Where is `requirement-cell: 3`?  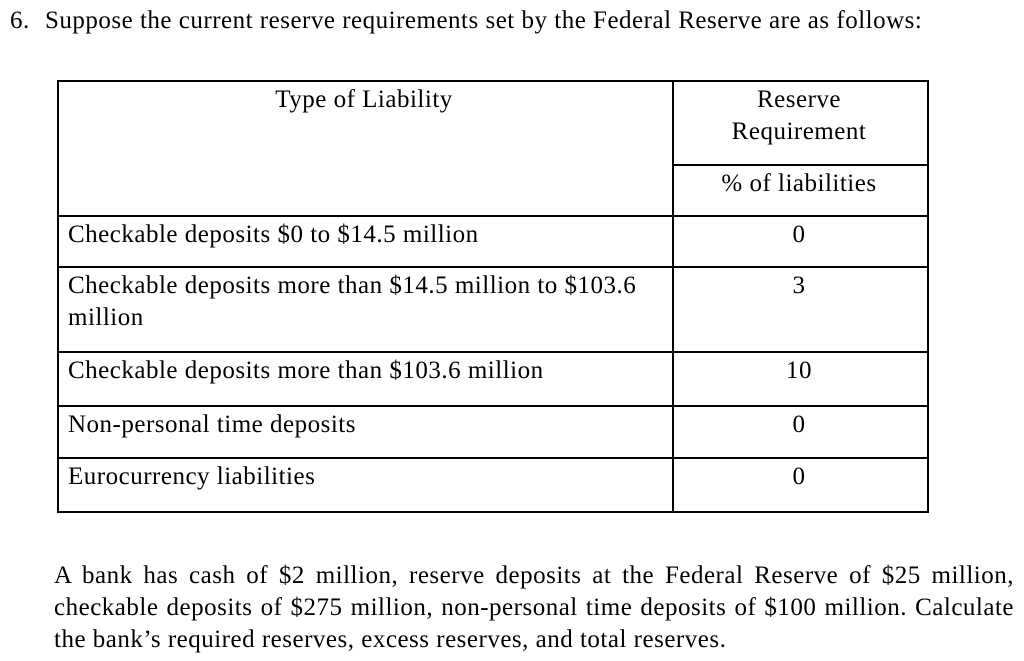 requirement-cell: 3 is located at coordinates (800, 309).